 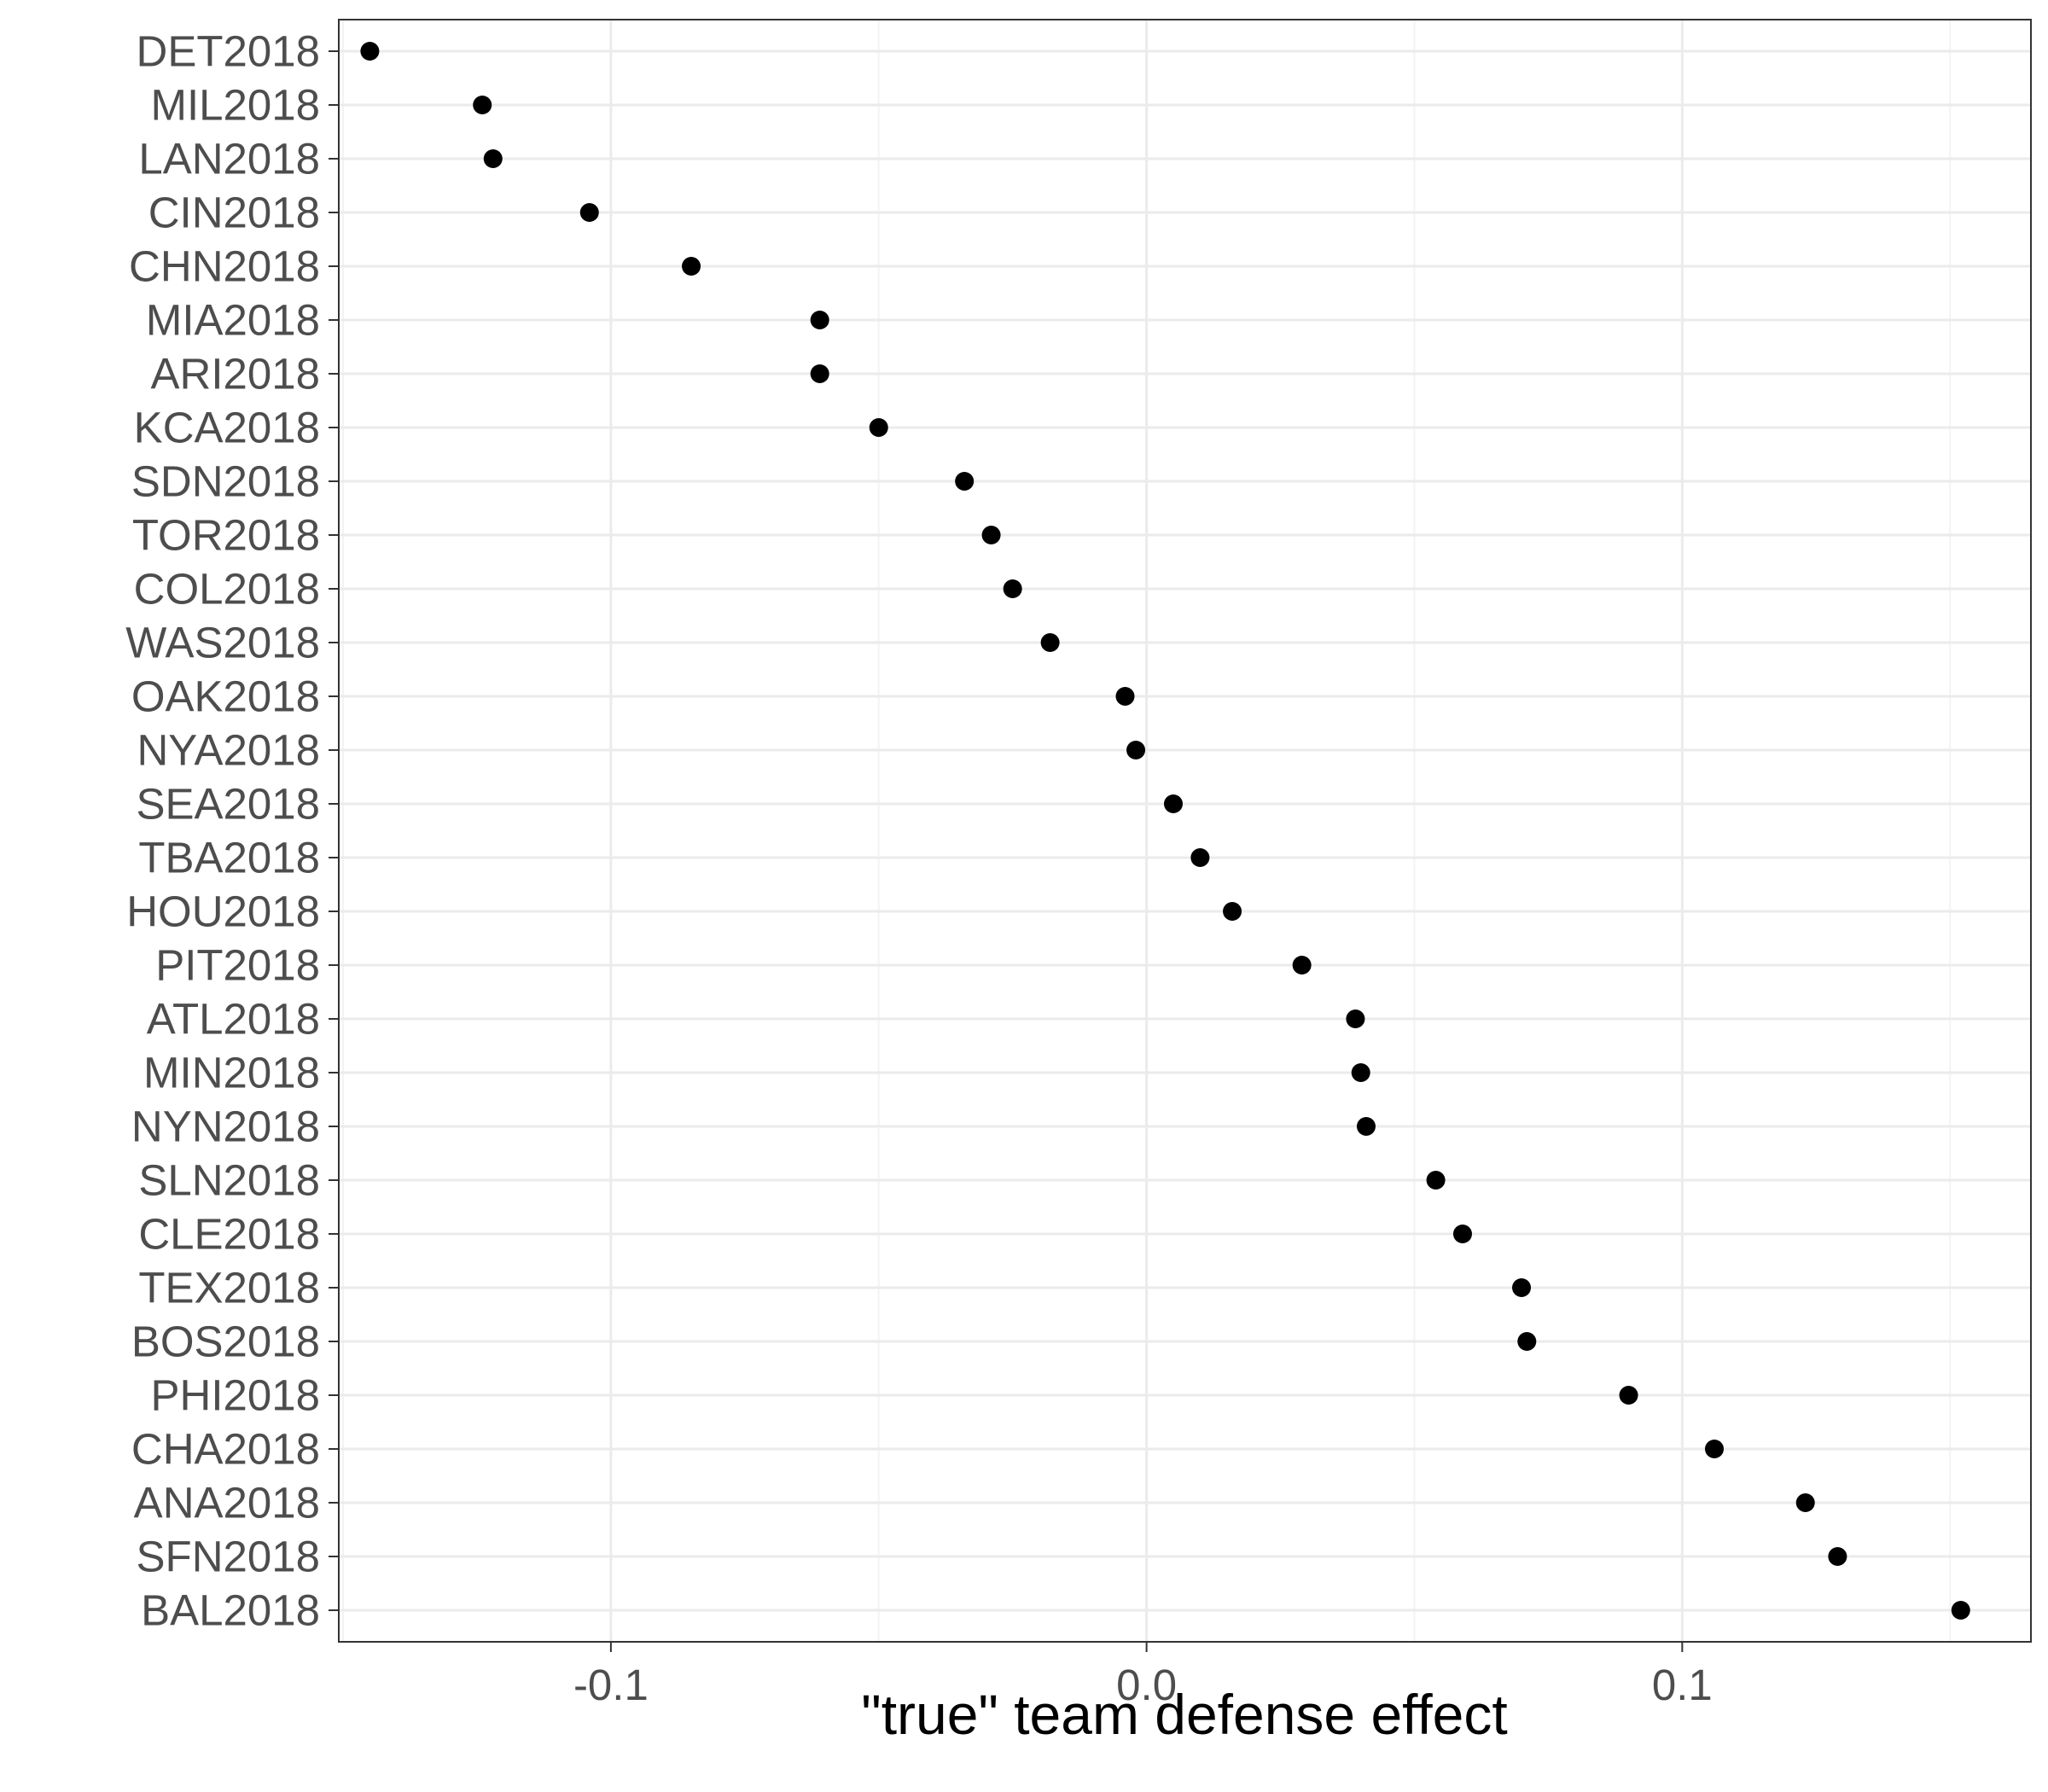 I want to click on data-point-kca2018, so click(x=878, y=427).